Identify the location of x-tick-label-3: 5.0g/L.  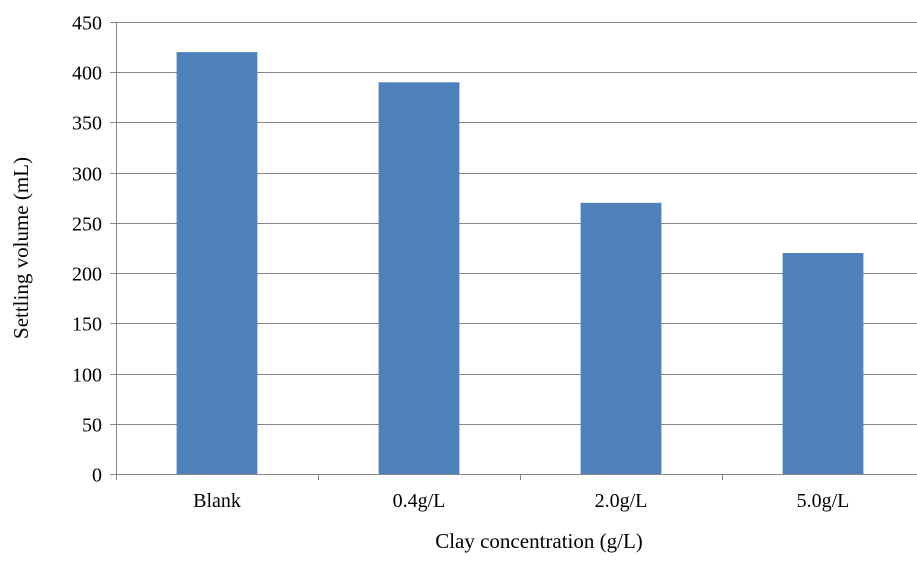
(823, 501).